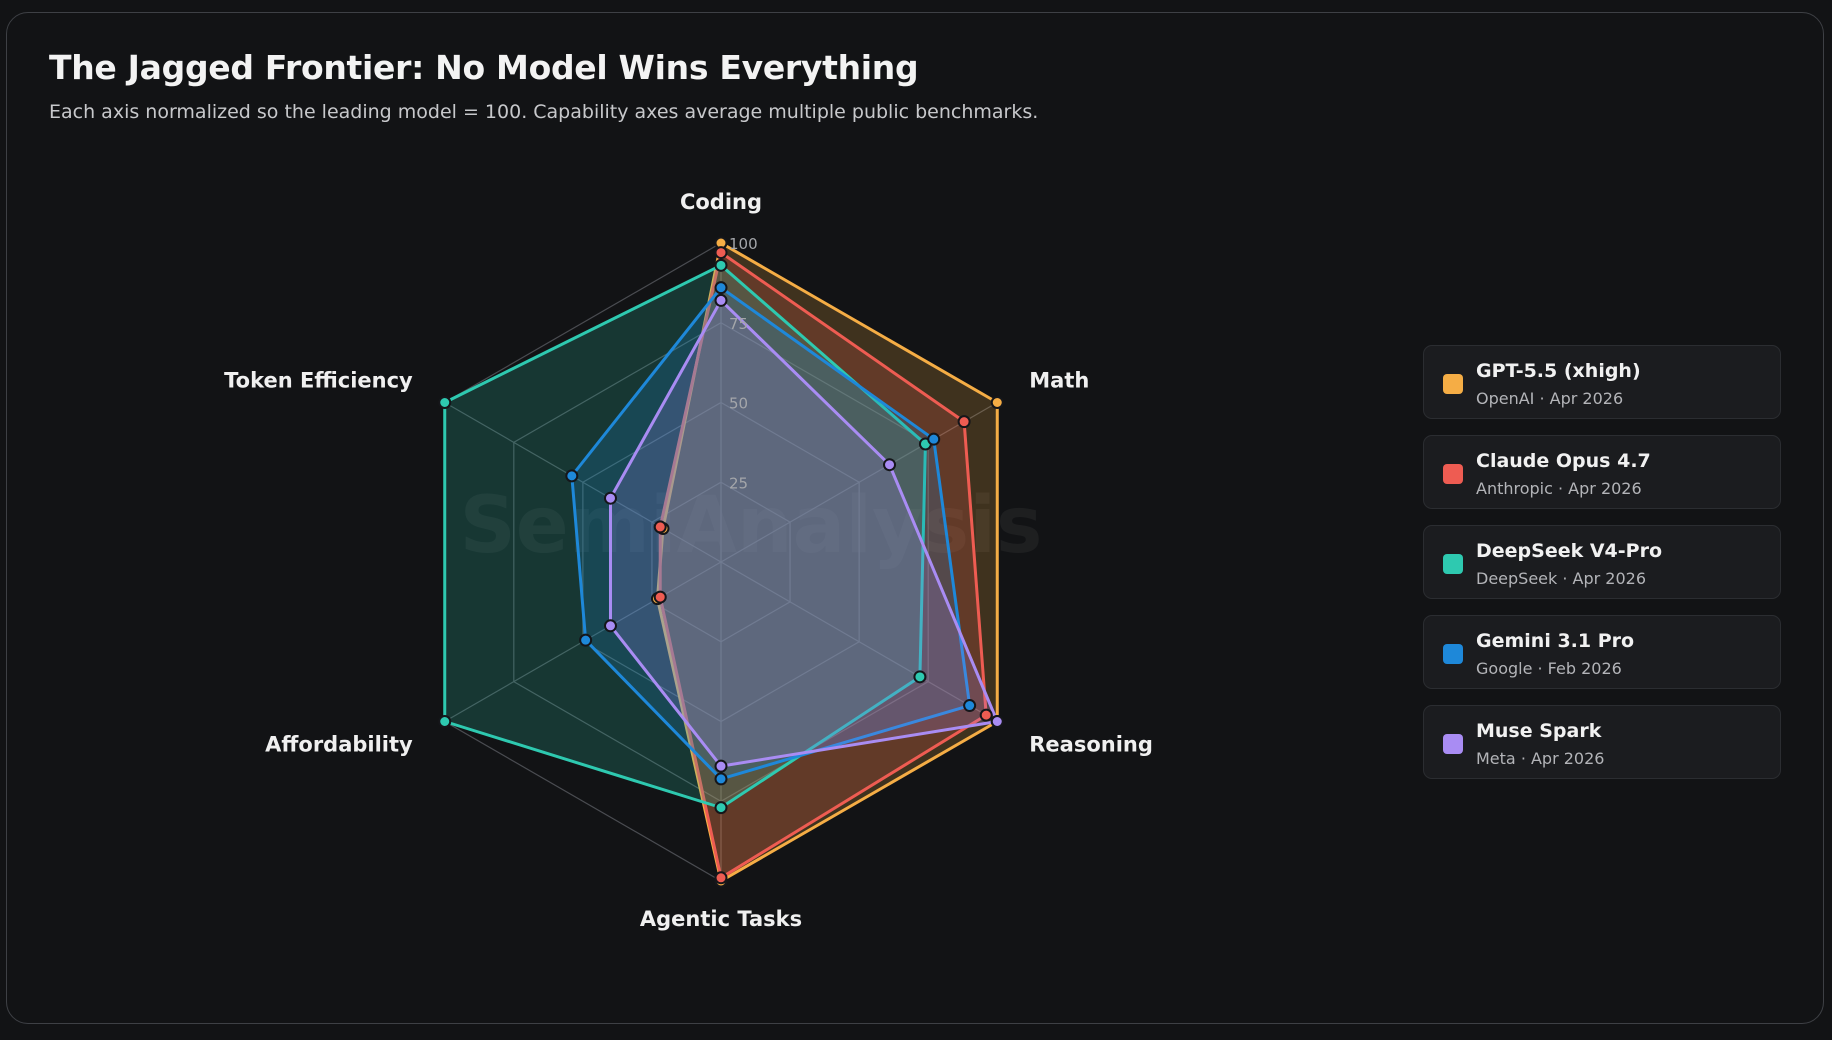  Describe the element at coordinates (1540, 758) in the screenshot. I see `legend-maker: Meta · Apr 2026` at that location.